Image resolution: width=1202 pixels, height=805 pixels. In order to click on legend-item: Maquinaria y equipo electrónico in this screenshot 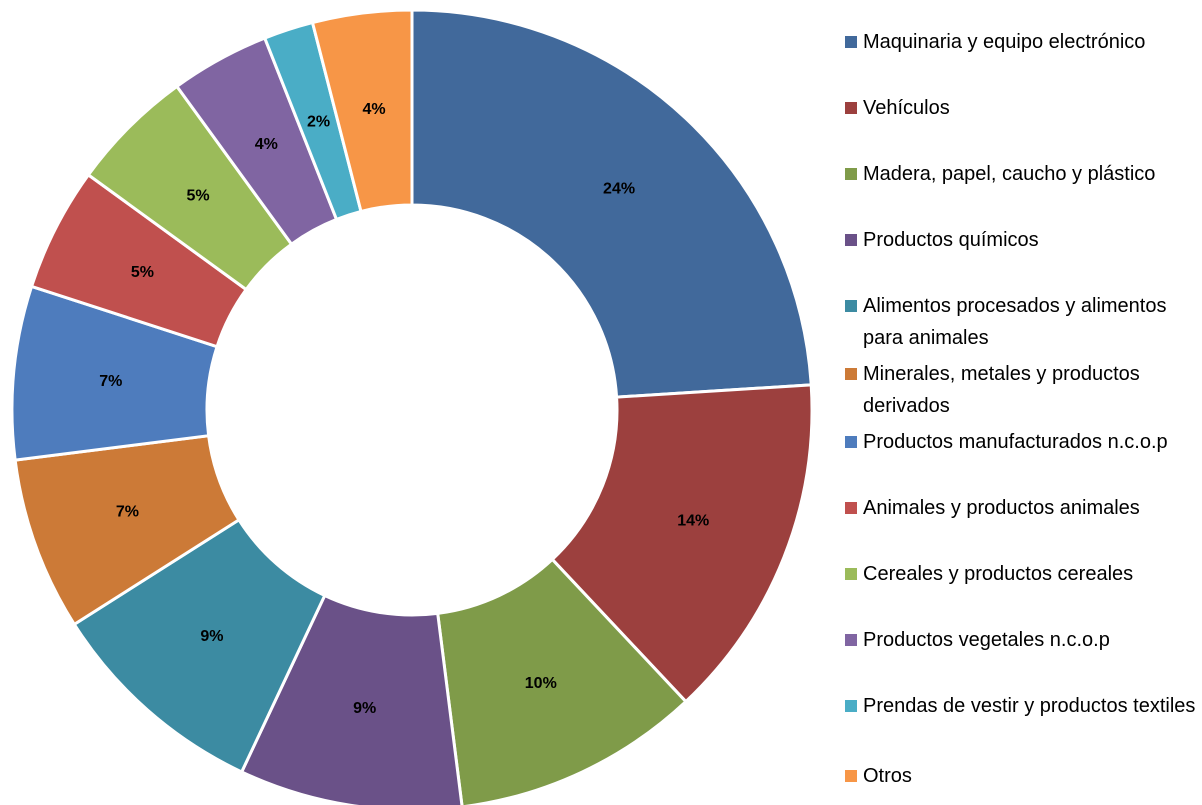, I will do `click(1023, 42)`.